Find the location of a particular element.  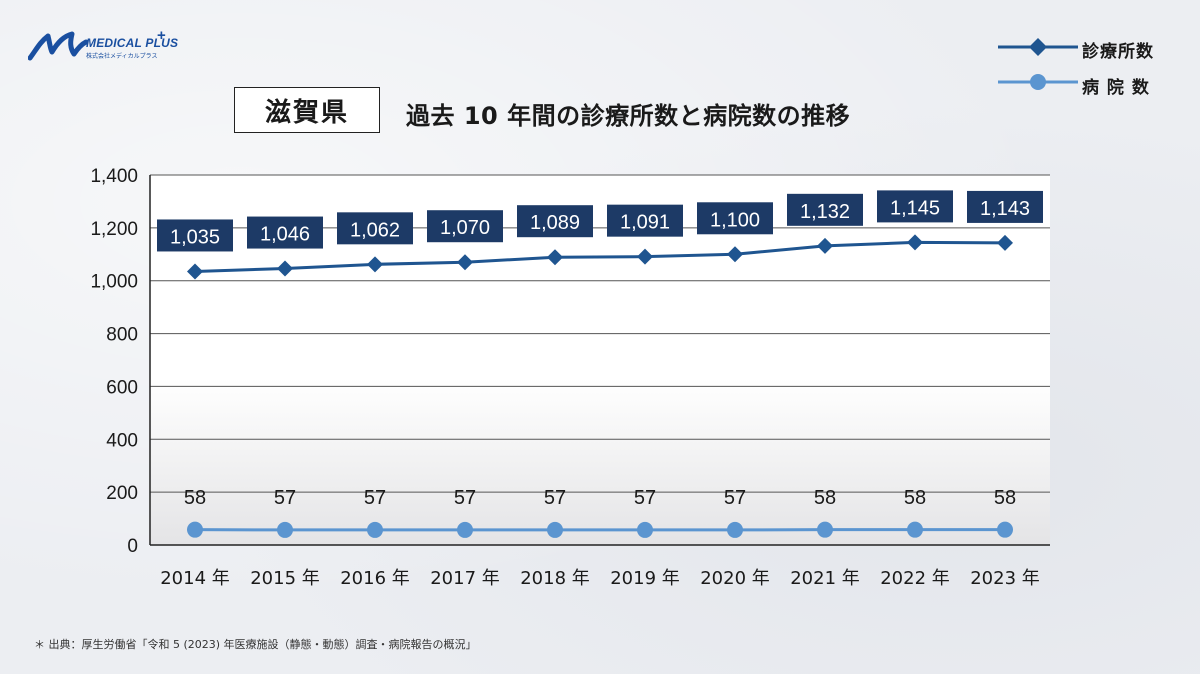

logo-company: 株式会社メディカルプラス is located at coordinates (122, 56).